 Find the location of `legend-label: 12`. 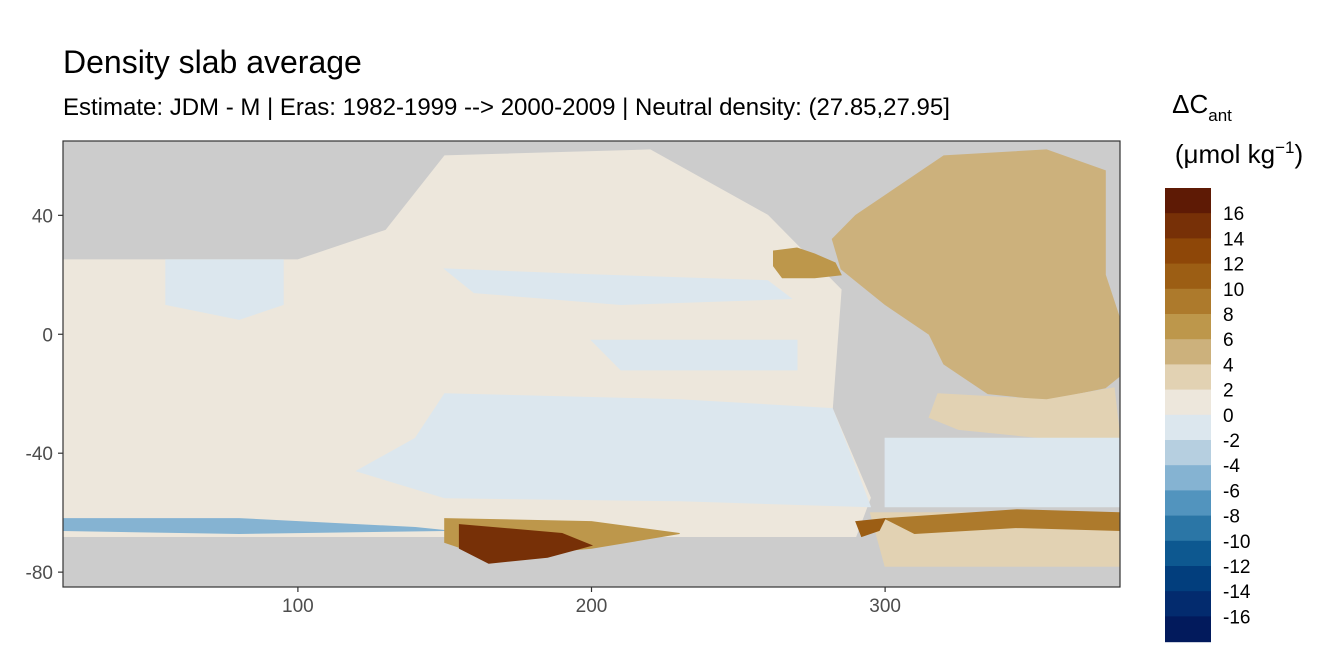

legend-label: 12 is located at coordinates (1233, 265).